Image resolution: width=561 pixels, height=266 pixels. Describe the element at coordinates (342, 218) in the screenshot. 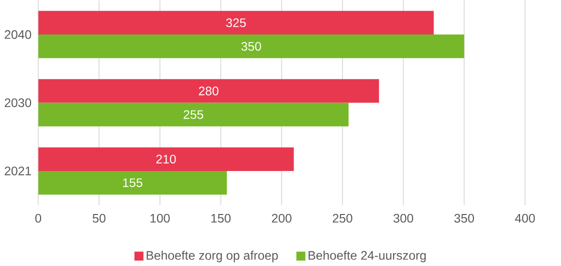

I see `x-tick-label: 250` at that location.